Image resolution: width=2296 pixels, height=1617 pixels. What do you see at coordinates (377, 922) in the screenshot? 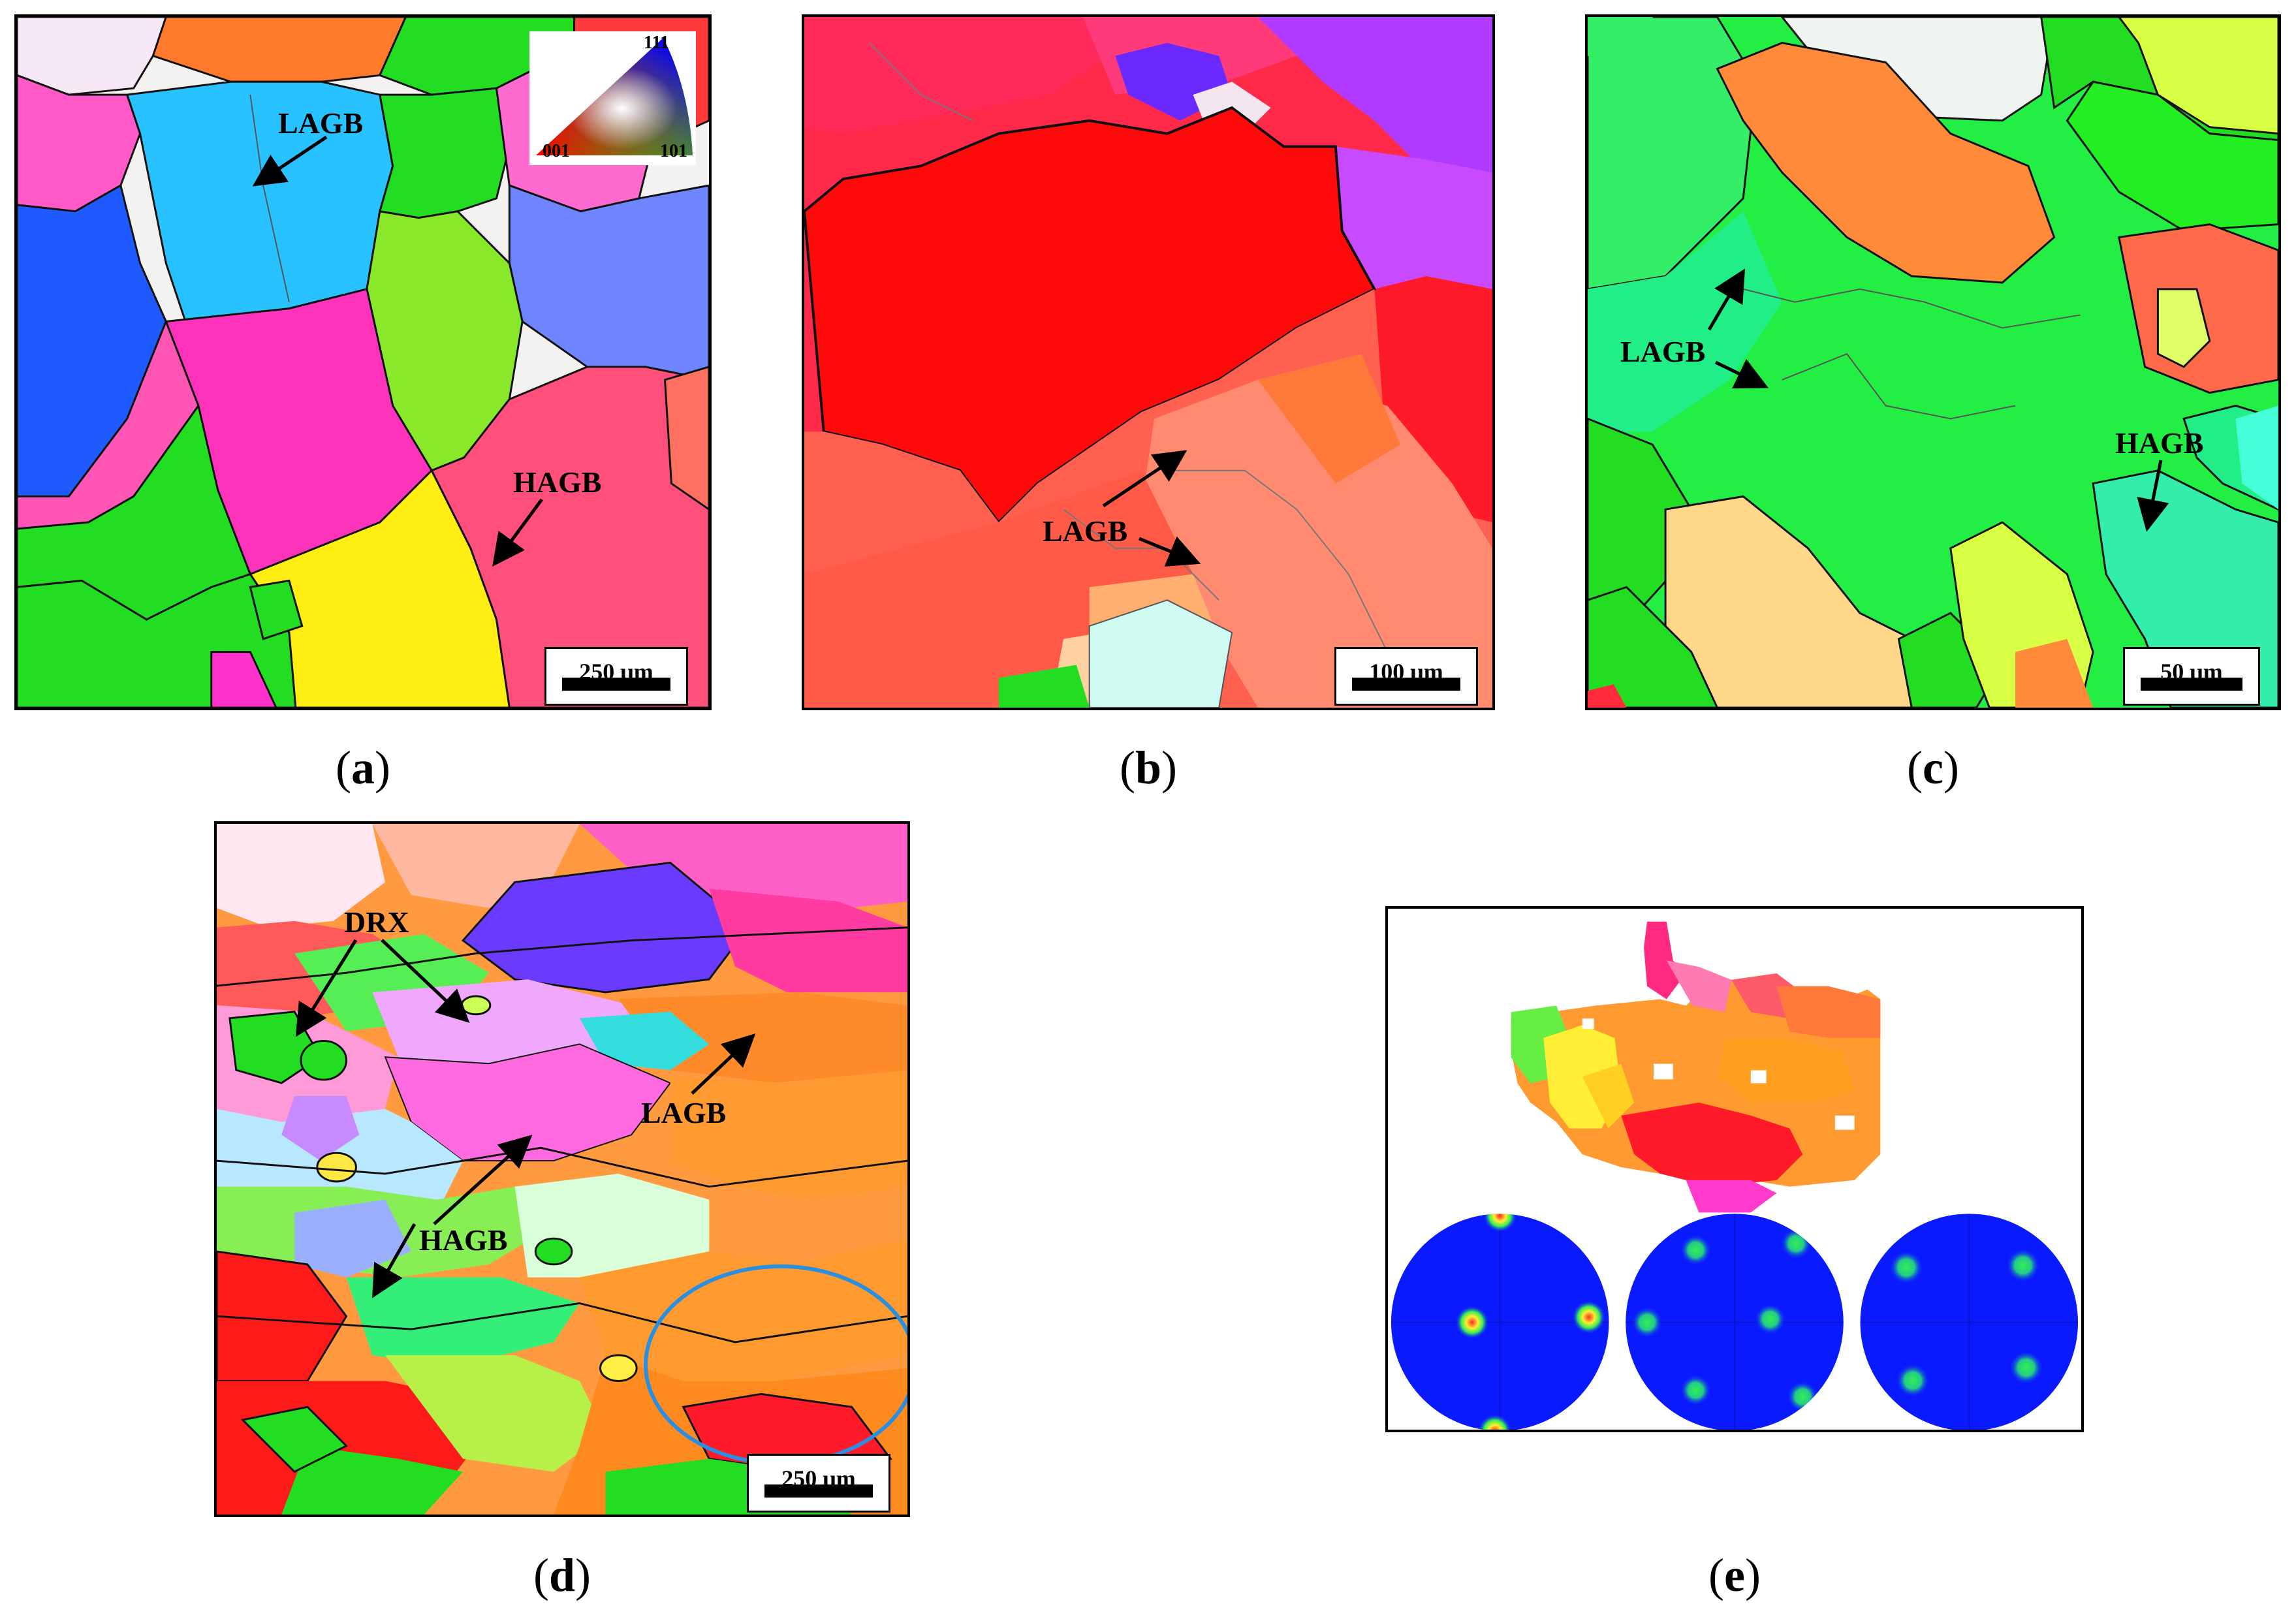
I see `annotation-drx: DRX` at bounding box center [377, 922].